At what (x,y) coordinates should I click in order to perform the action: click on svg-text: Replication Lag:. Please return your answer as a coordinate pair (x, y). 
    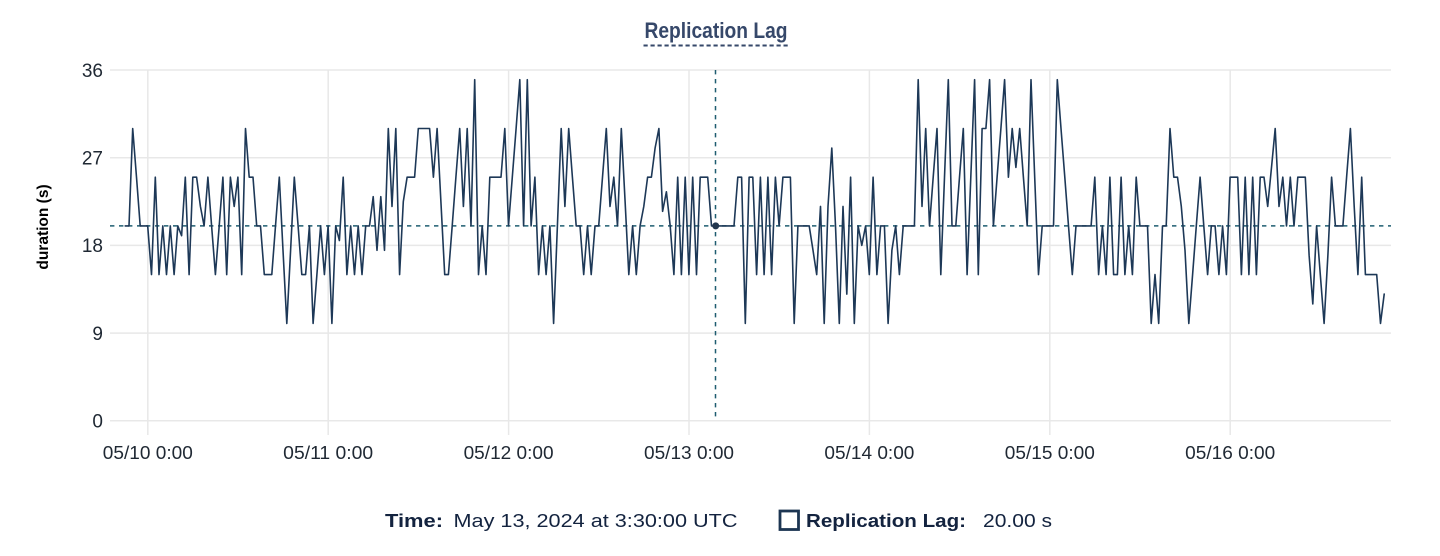
    Looking at the image, I should click on (886, 521).